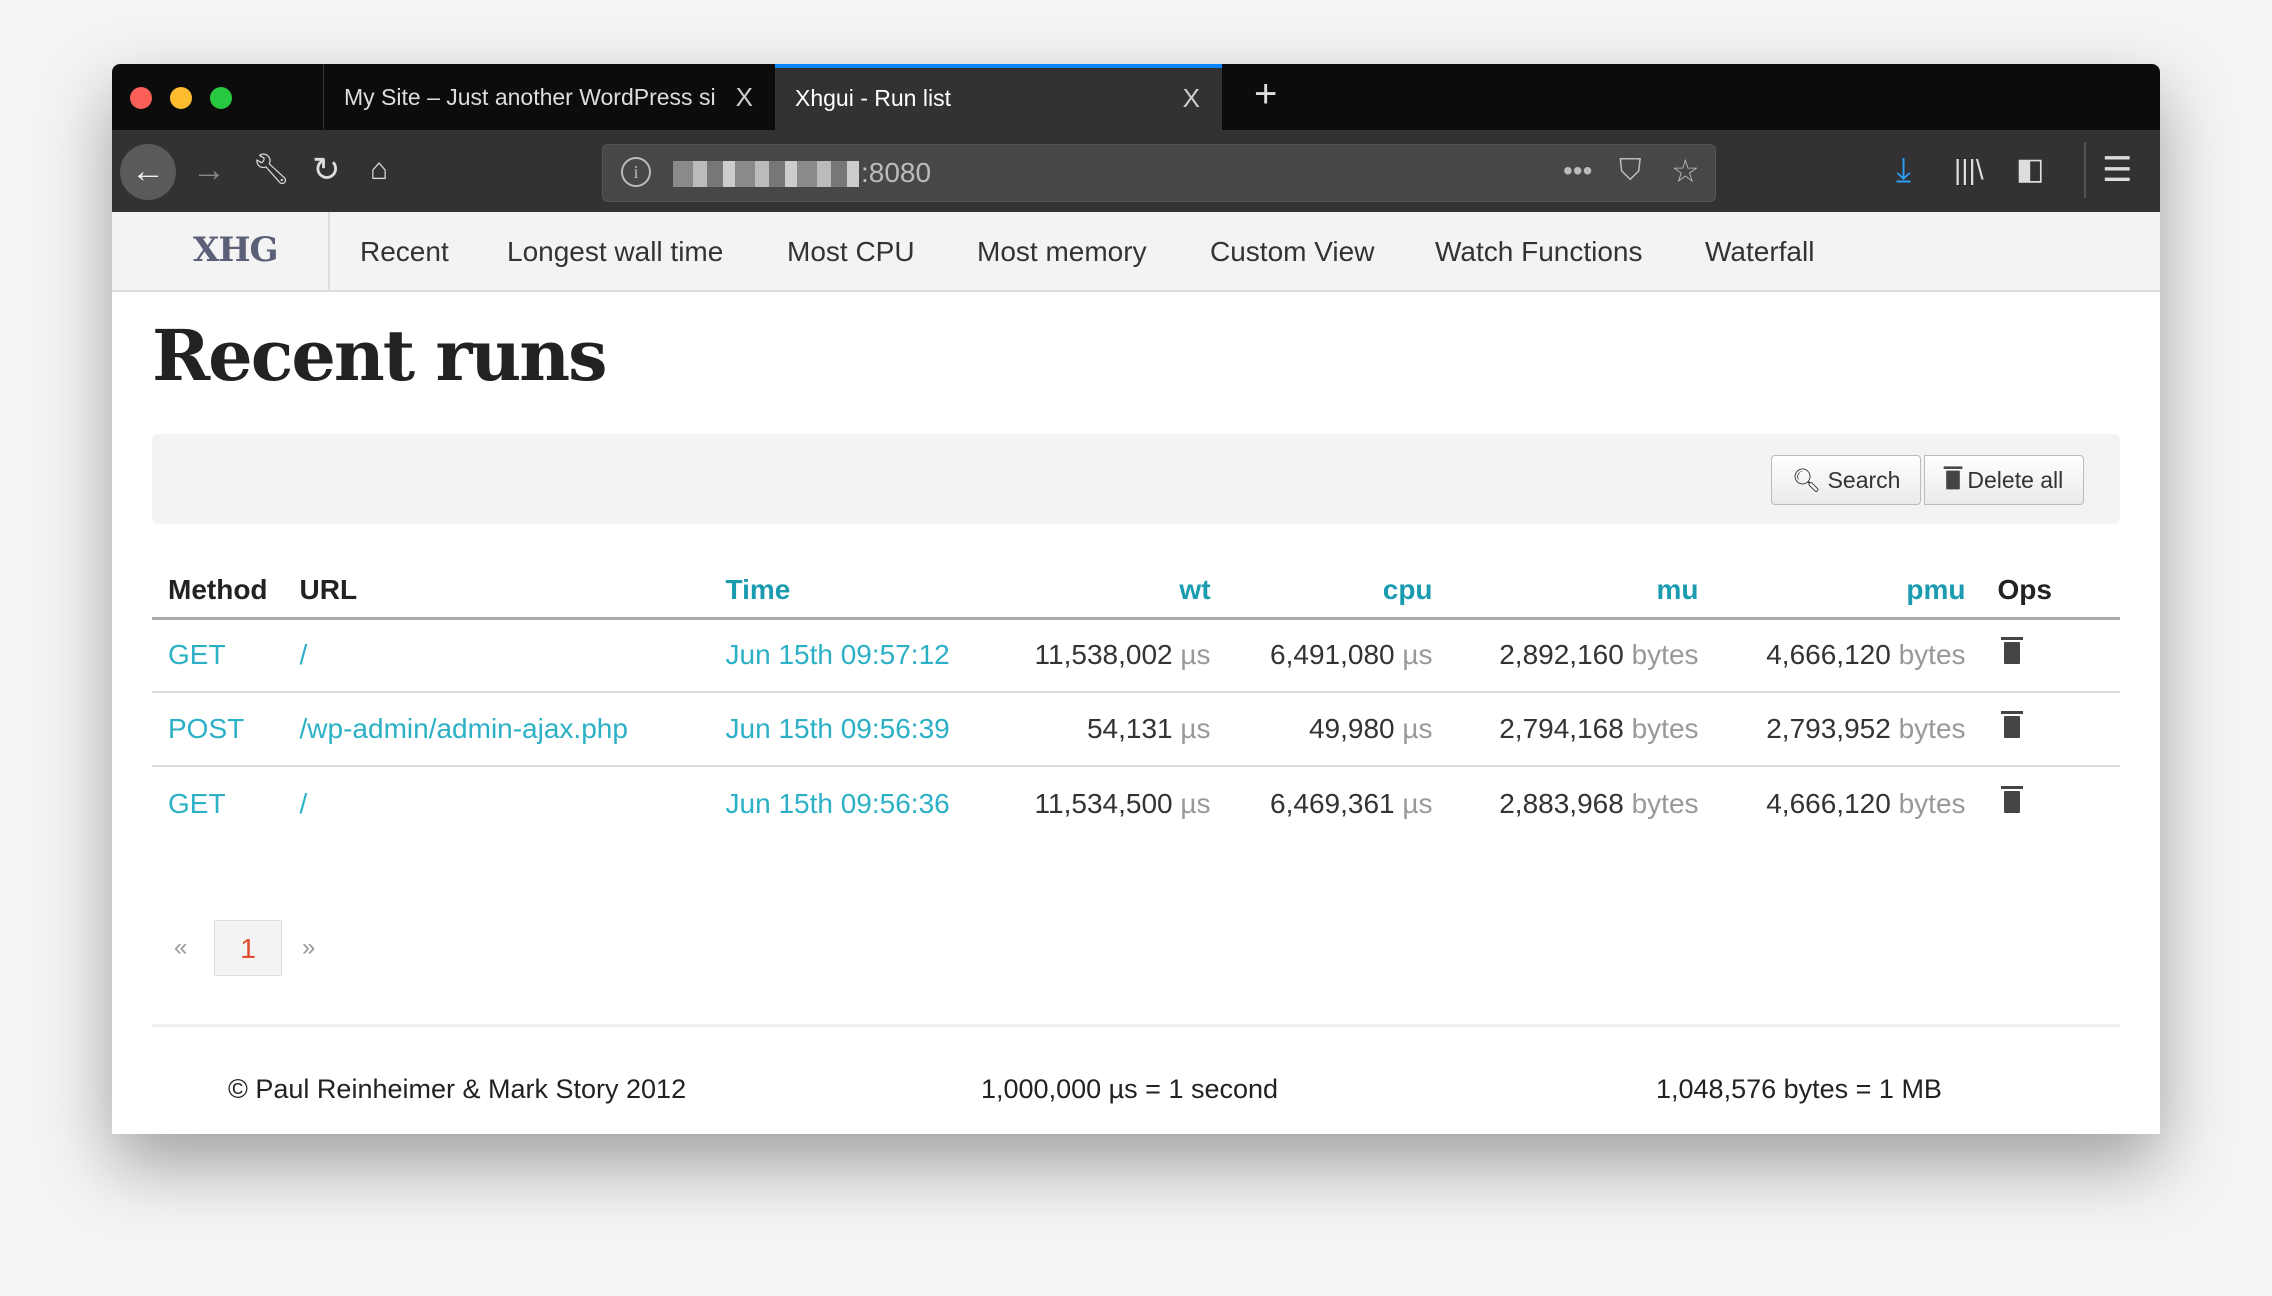 The width and height of the screenshot is (2272, 1296). I want to click on cell-wt: 54,131 µs, so click(1098, 729).